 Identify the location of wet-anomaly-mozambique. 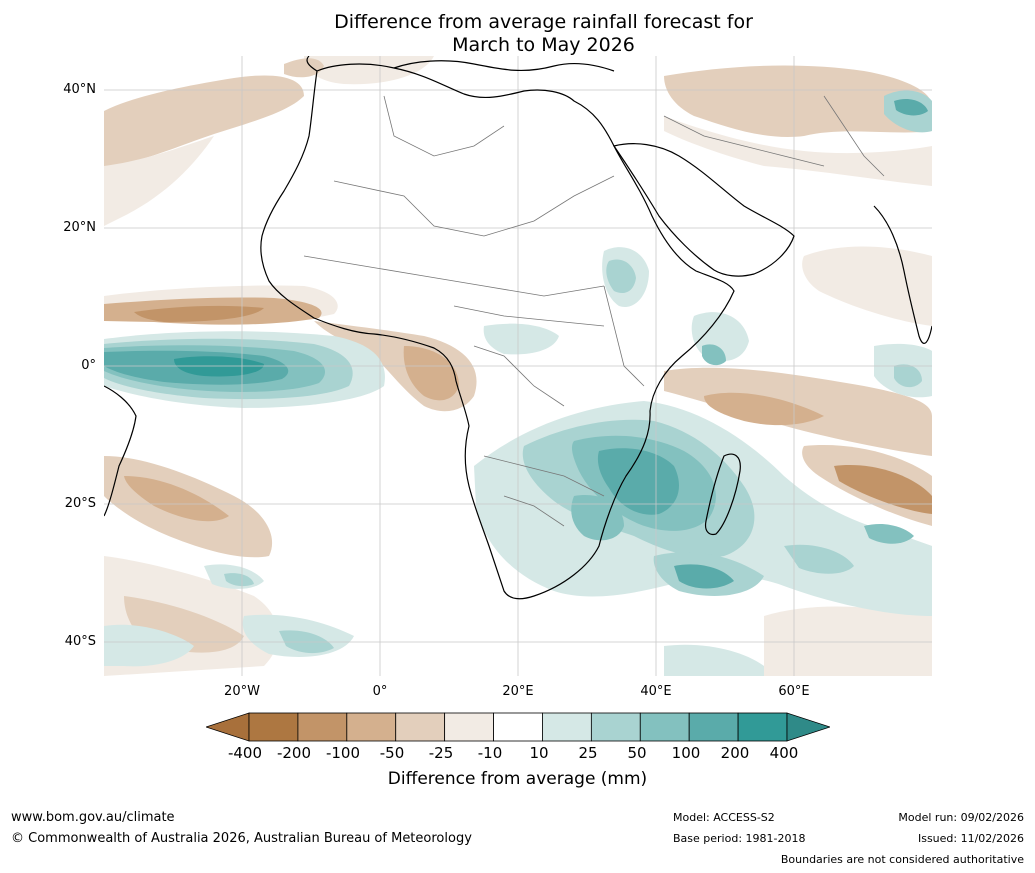
(638, 481).